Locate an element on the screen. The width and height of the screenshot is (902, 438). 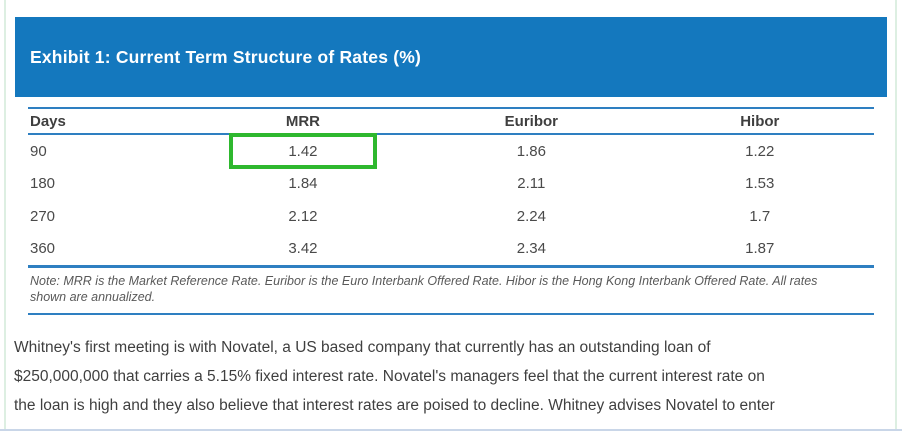
right-page-border is located at coordinates (896, 215).